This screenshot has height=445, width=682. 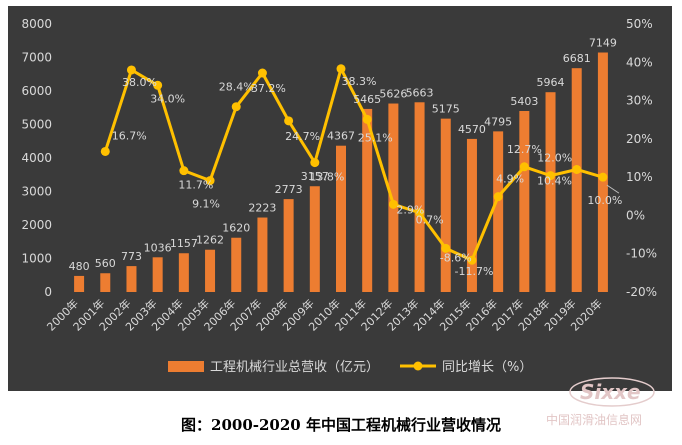 I want to click on right-tick-label: 20%, so click(x=639, y=139).